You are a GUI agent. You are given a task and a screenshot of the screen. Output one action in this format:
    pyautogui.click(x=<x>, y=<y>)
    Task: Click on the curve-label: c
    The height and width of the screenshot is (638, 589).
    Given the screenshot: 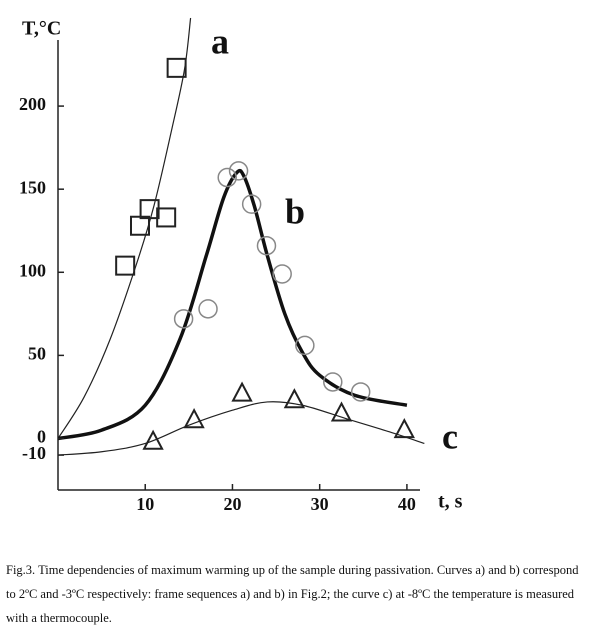 What is the action you would take?
    pyautogui.click(x=450, y=436)
    